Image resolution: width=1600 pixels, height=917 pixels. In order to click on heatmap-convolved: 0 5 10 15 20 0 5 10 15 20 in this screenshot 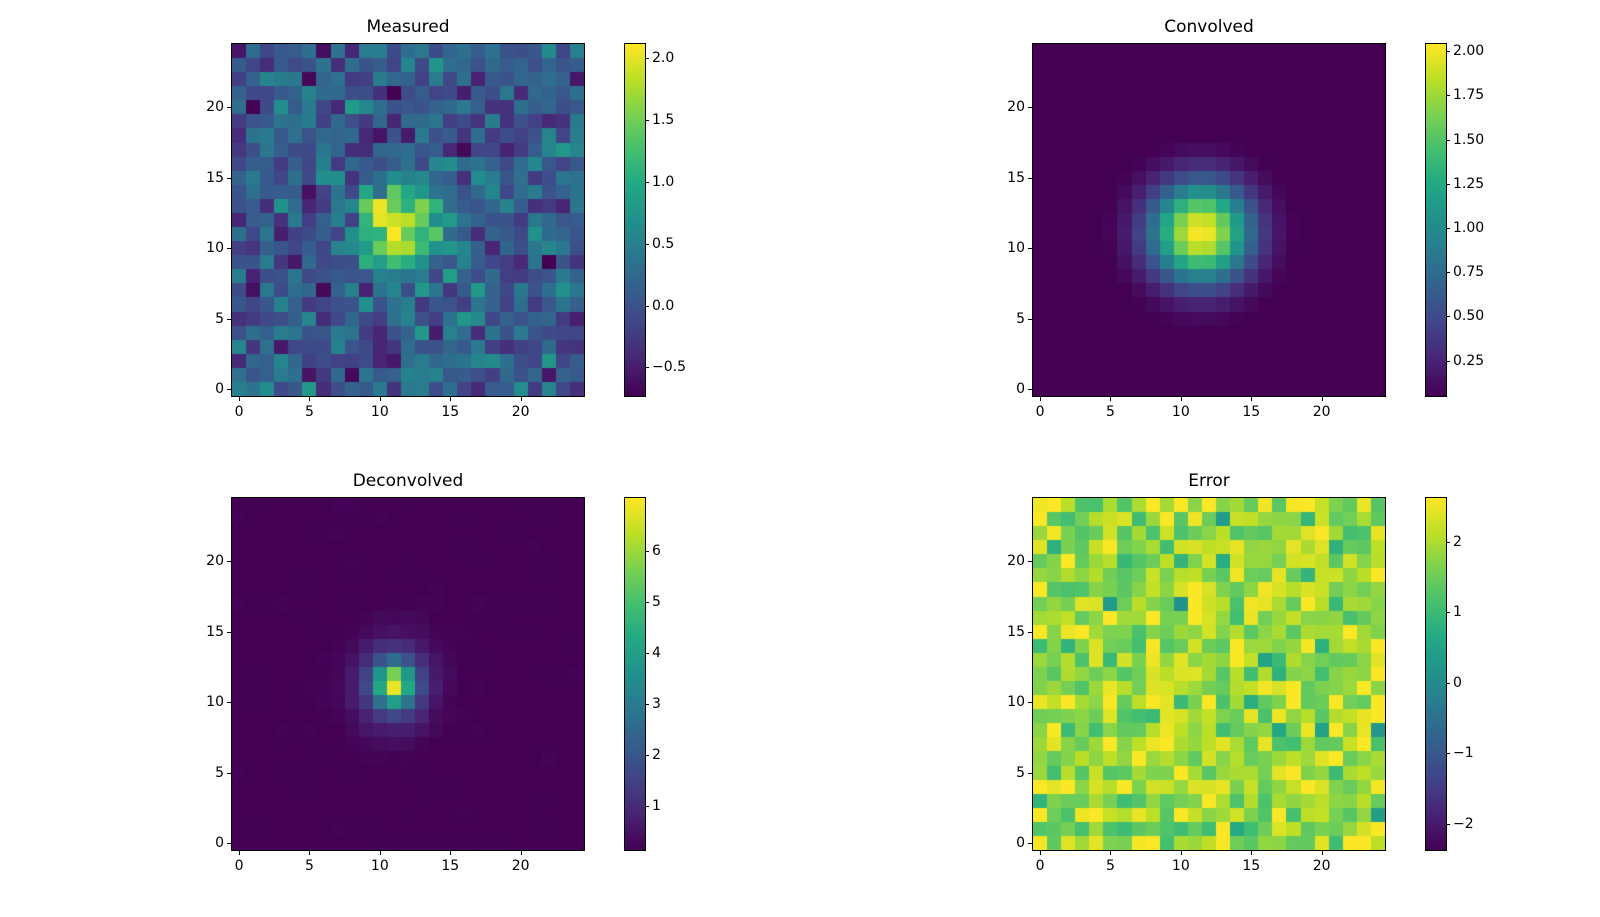, I will do `click(1196, 231)`.